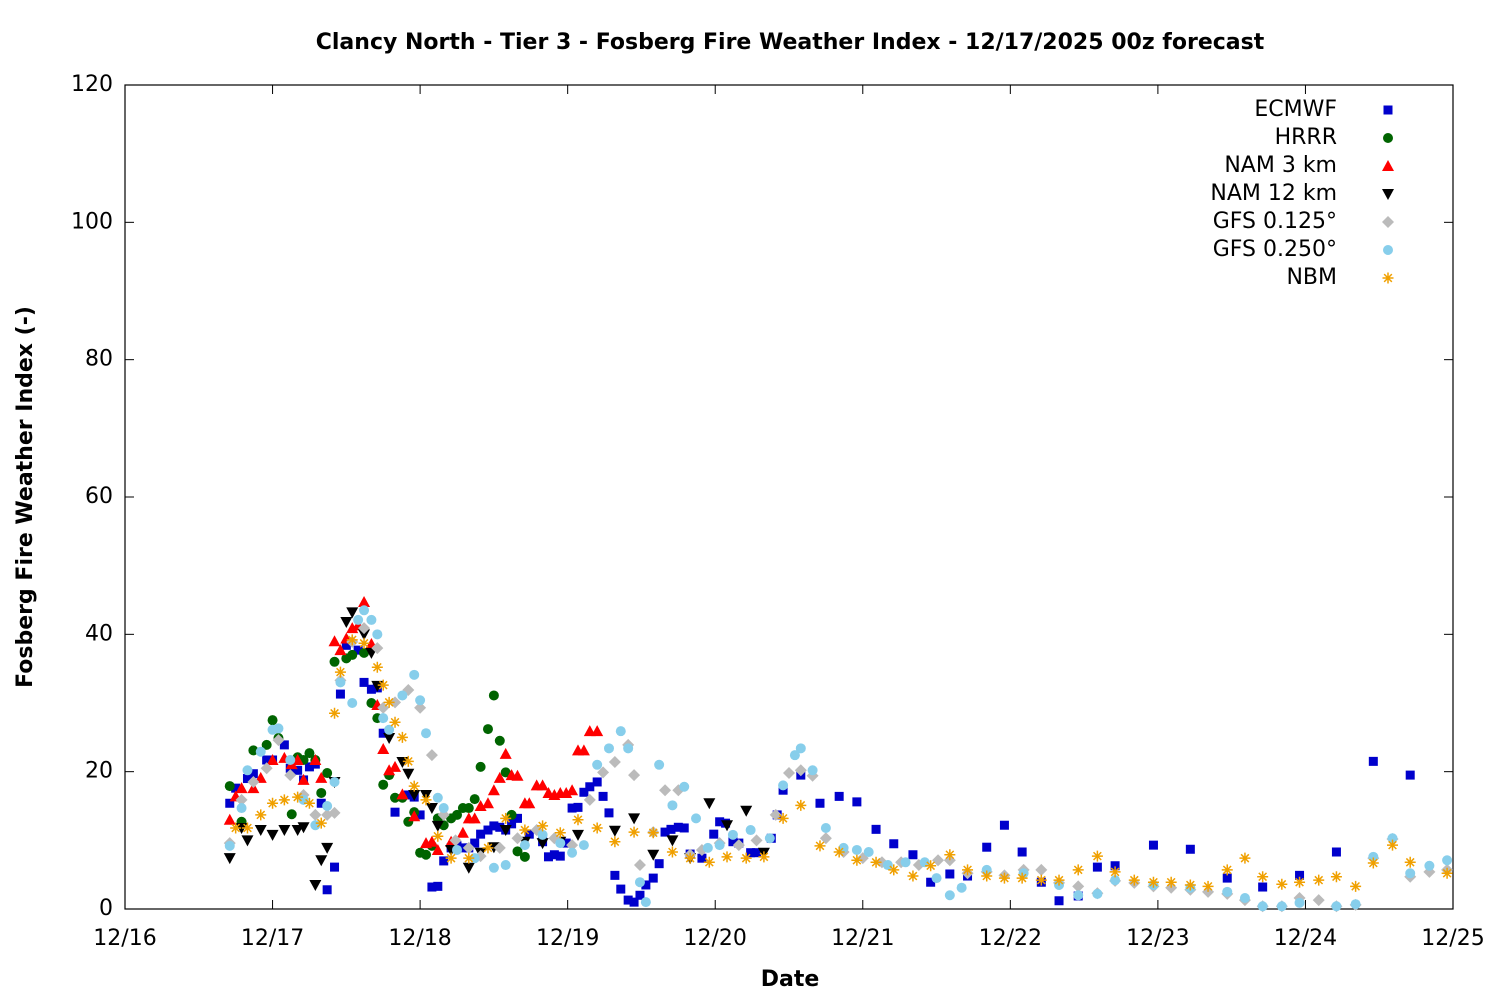  I want to click on y-tick-label: 120, so click(92, 84).